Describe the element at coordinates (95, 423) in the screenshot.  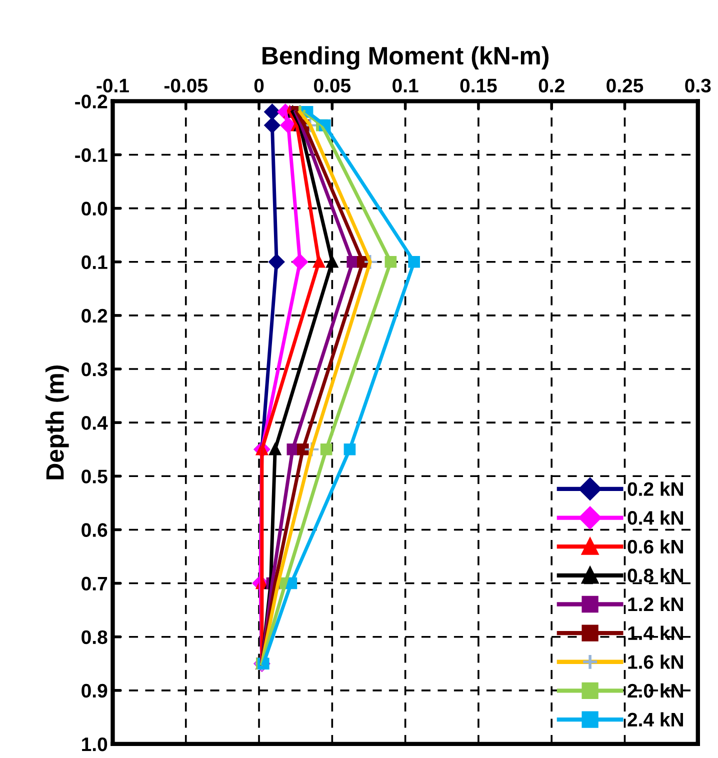
I see `y-tick-label: 0.4` at that location.